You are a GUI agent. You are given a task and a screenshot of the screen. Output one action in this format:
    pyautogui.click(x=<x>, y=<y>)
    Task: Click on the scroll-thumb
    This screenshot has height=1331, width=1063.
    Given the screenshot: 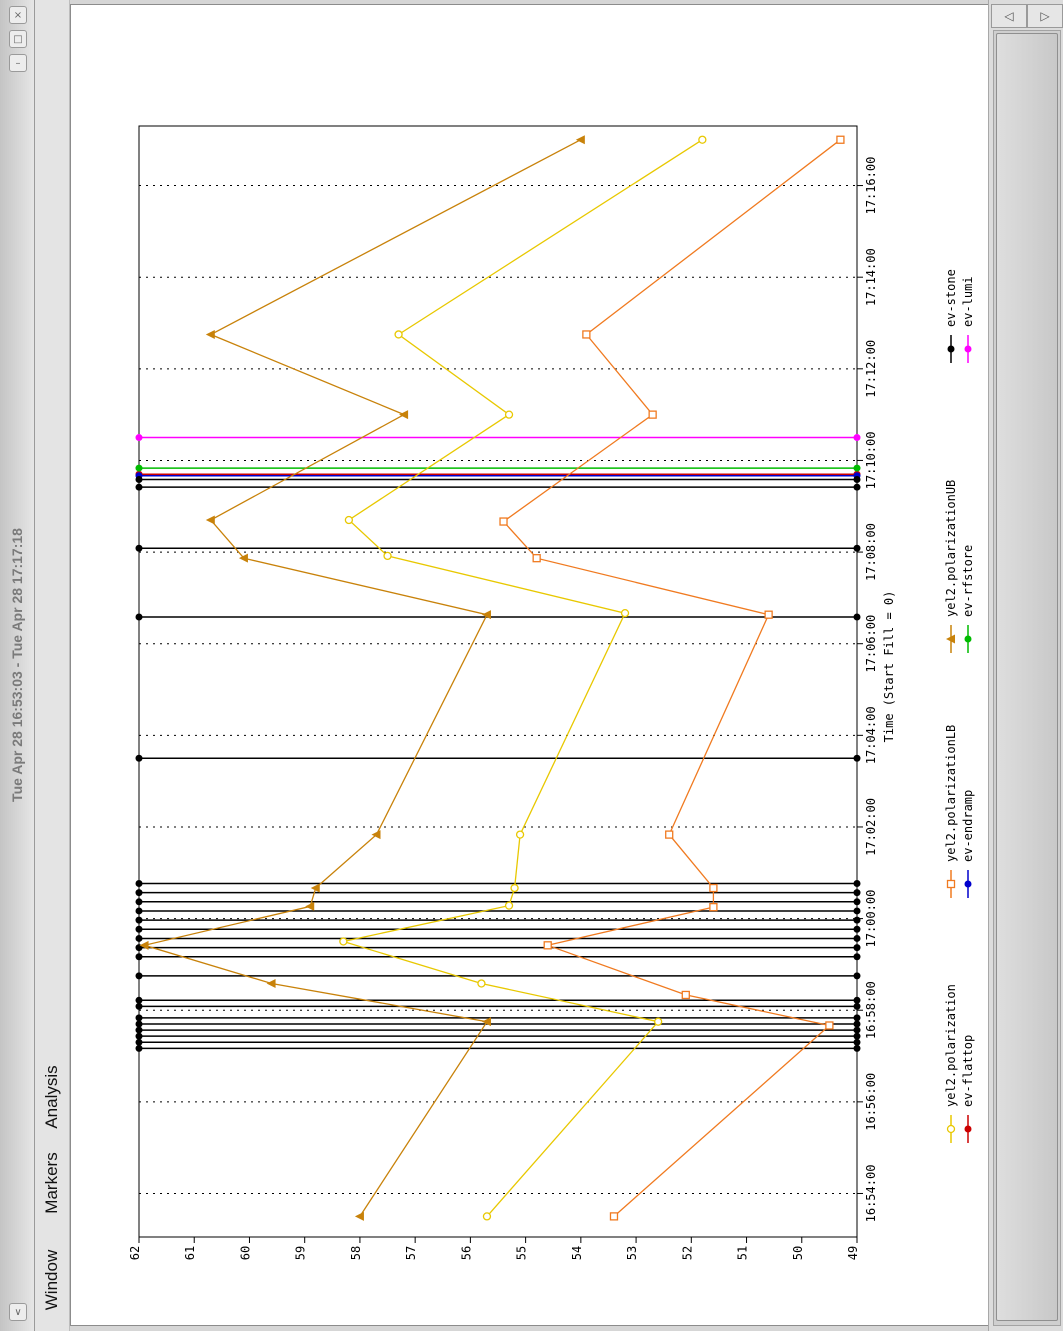 What is the action you would take?
    pyautogui.click(x=1027, y=677)
    